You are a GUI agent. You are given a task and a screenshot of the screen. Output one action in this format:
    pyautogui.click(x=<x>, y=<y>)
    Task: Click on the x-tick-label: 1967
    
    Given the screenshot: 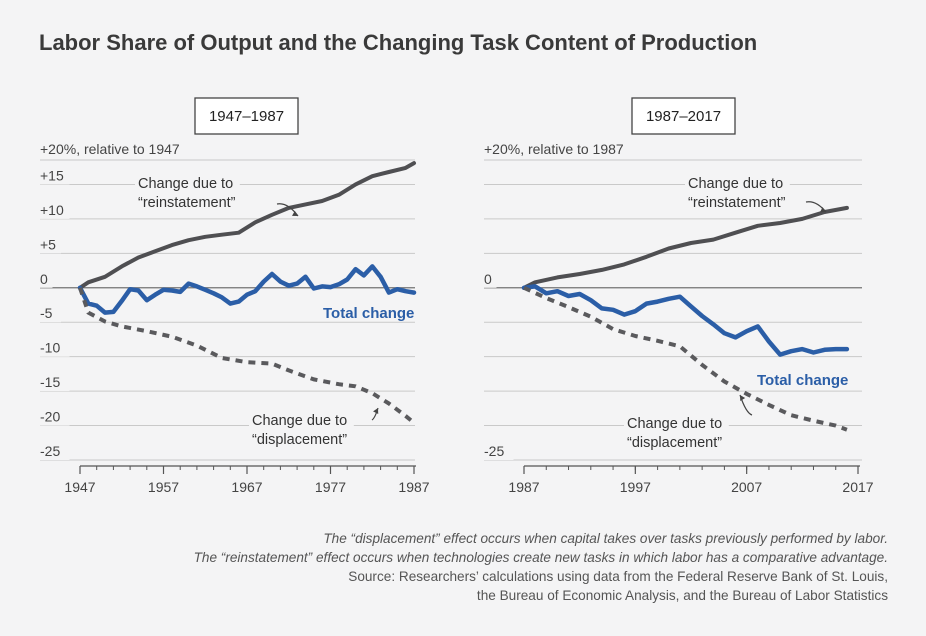 What is the action you would take?
    pyautogui.click(x=246, y=487)
    